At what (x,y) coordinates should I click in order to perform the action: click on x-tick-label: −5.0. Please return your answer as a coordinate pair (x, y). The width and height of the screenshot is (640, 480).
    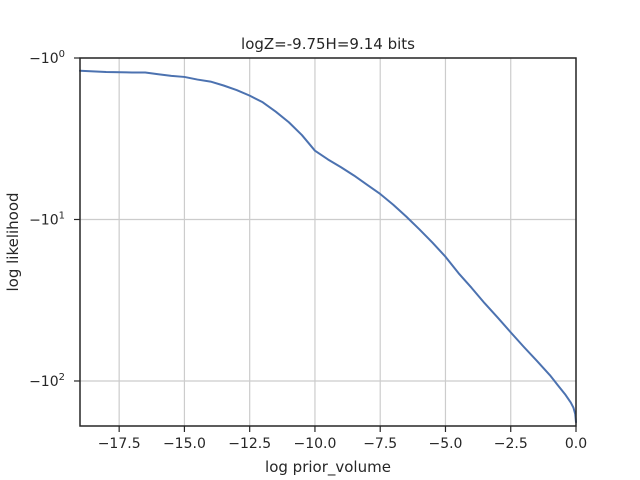
    Looking at the image, I should click on (445, 444).